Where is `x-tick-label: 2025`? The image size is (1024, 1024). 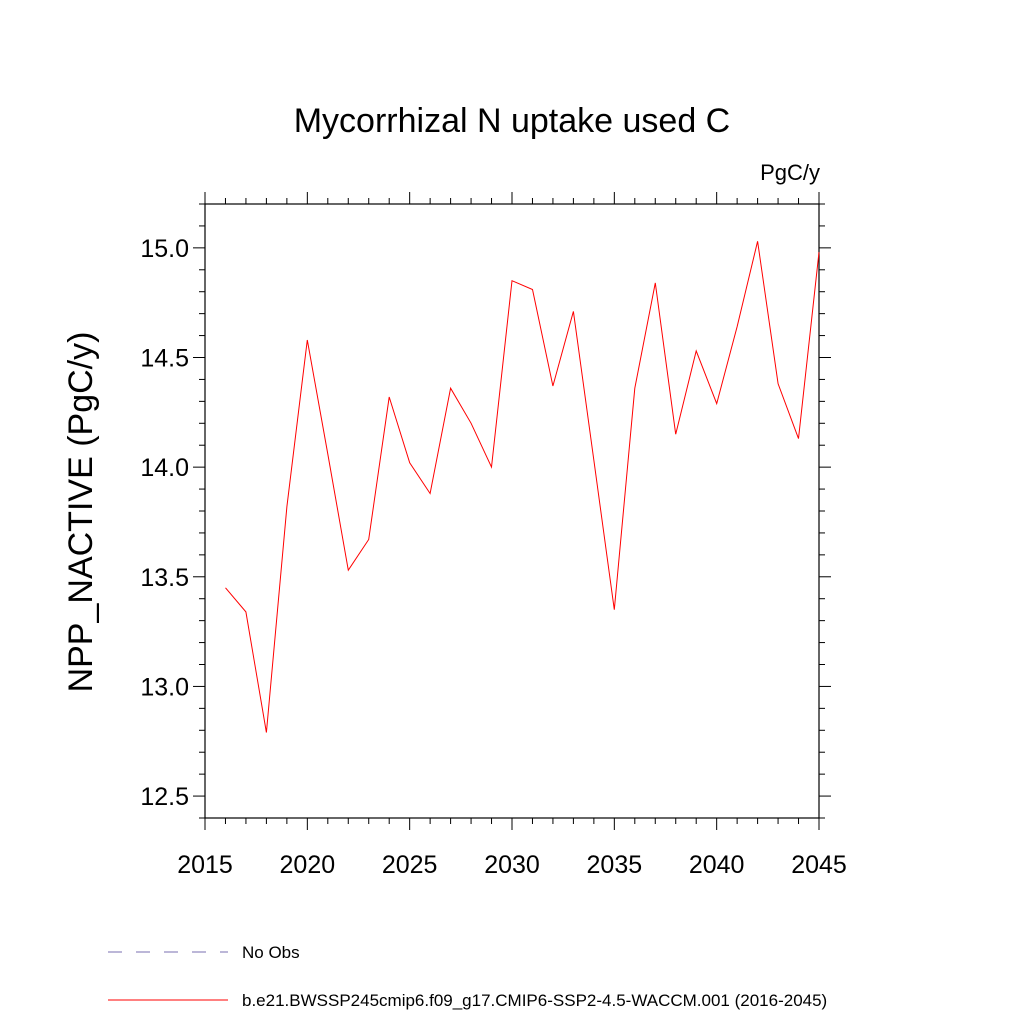
x-tick-label: 2025 is located at coordinates (410, 865).